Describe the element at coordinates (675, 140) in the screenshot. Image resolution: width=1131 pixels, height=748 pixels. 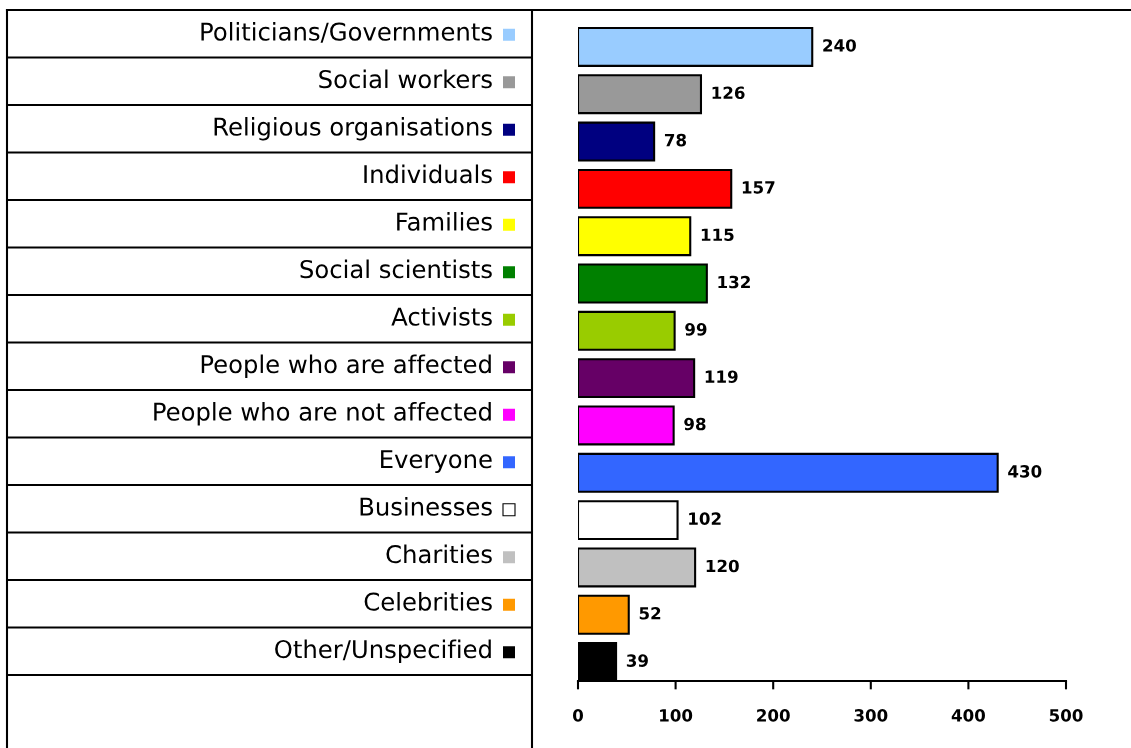
I see `data-label: 78` at that location.